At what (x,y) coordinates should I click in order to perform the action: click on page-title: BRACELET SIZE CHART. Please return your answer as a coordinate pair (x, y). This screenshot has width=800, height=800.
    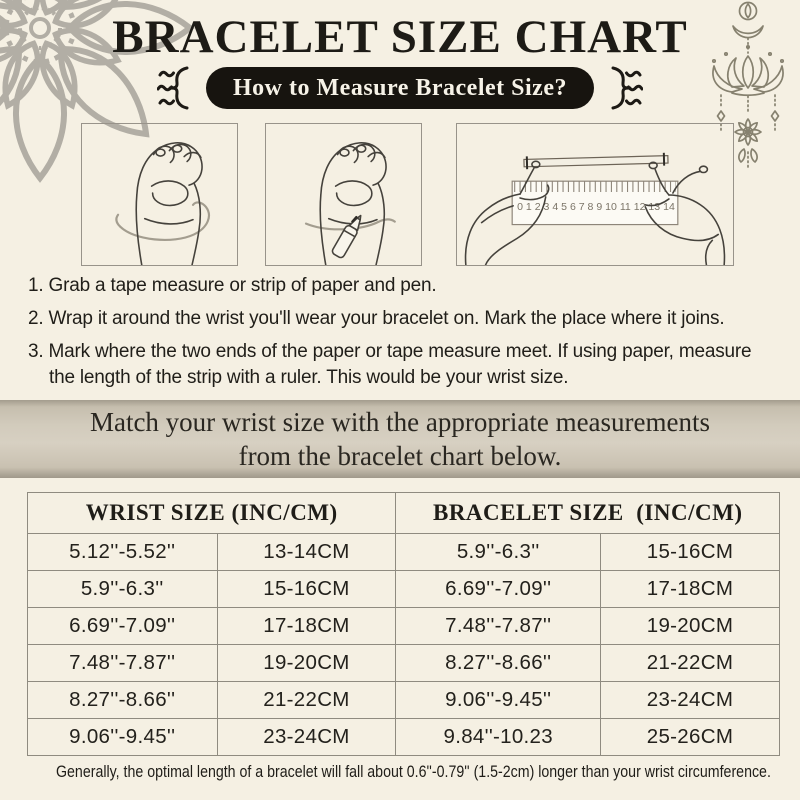
    Looking at the image, I should click on (400, 37).